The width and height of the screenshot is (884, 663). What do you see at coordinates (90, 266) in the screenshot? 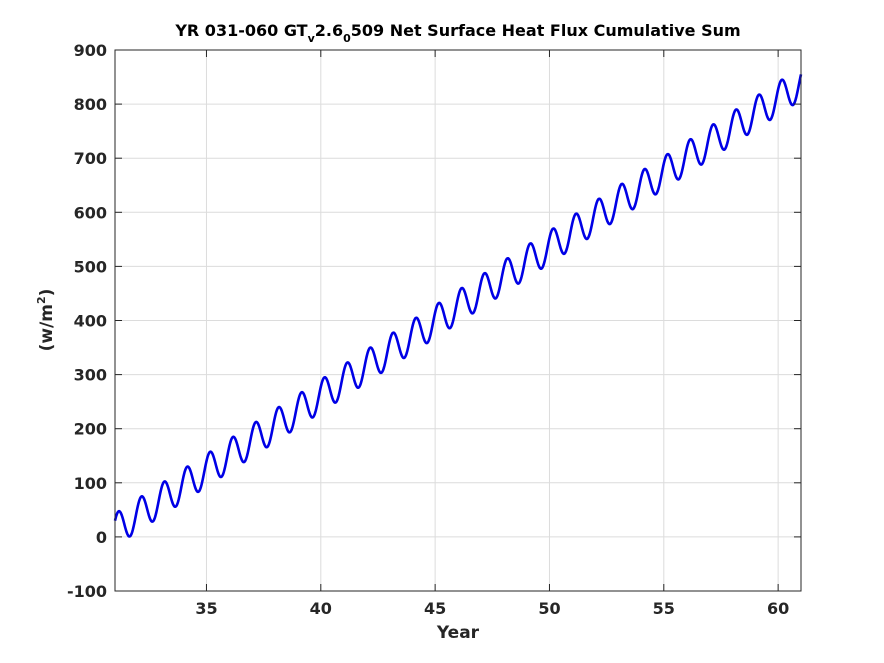
I see `y-tick-label: 500` at bounding box center [90, 266].